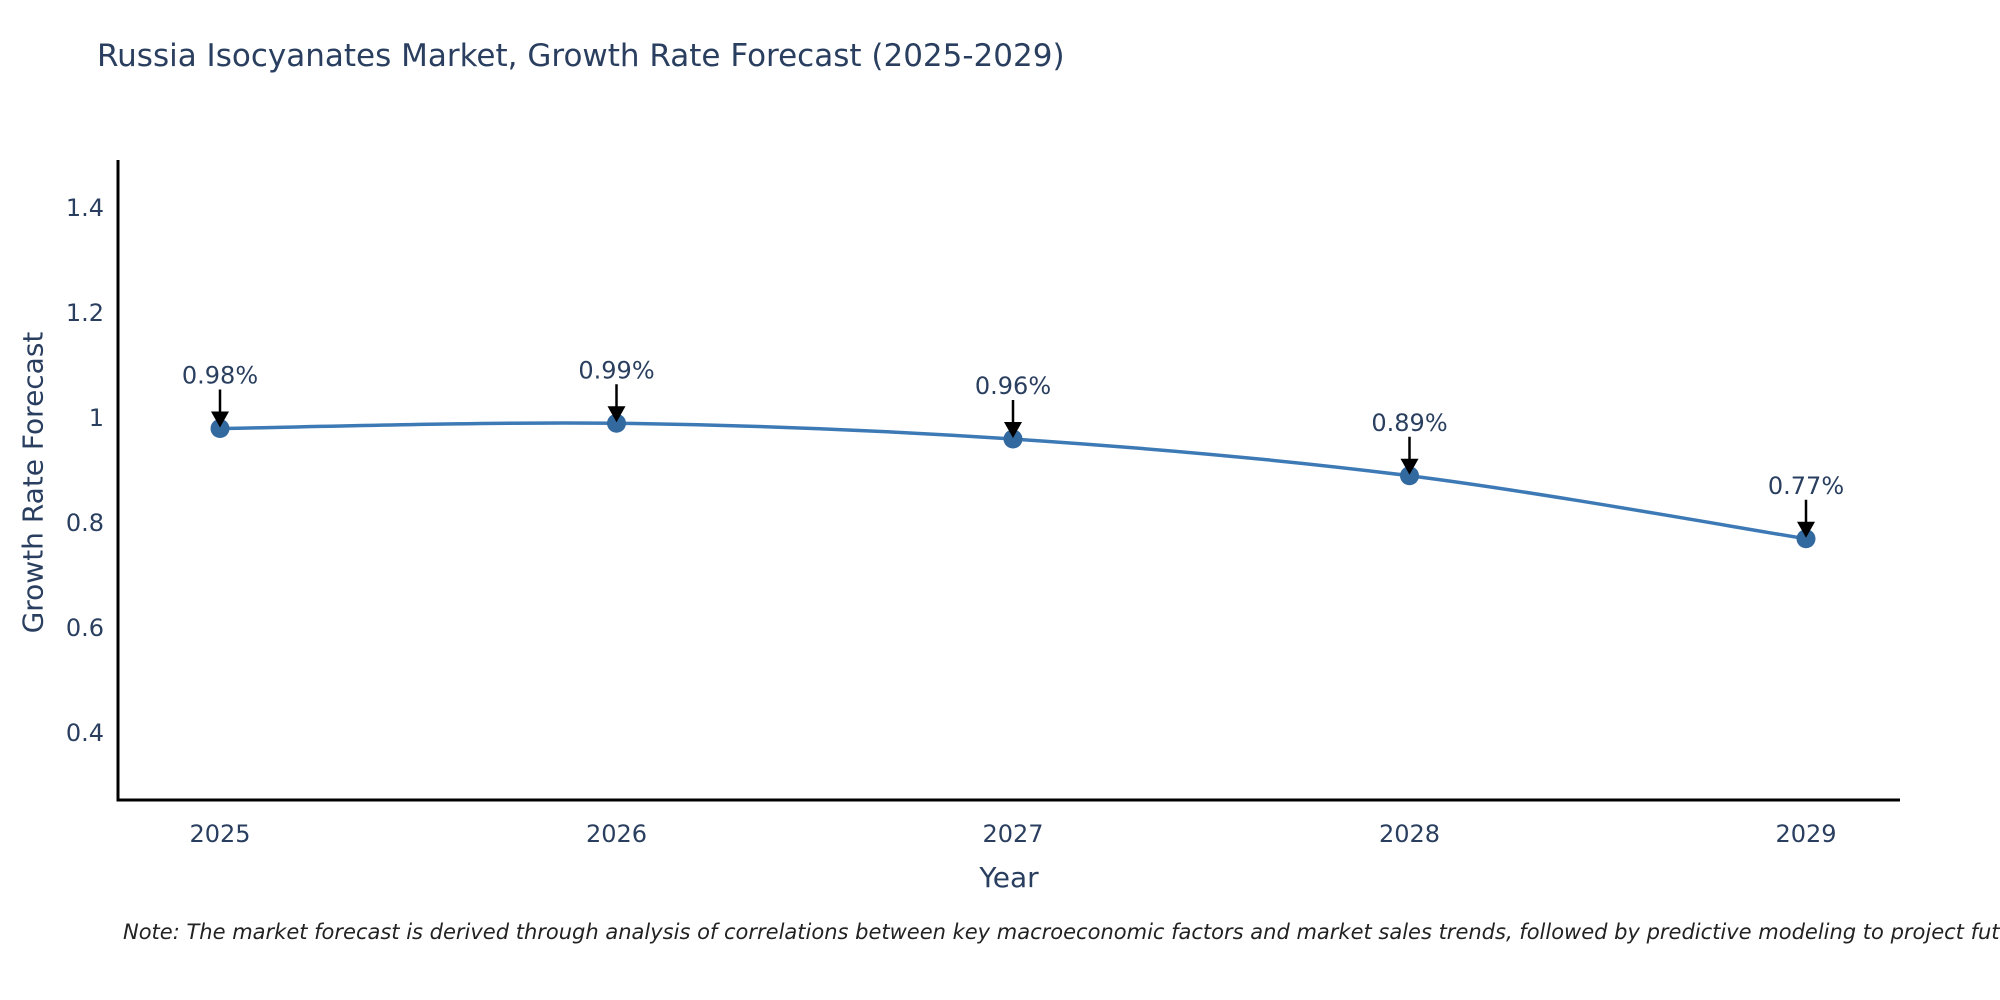 The height and width of the screenshot is (1000, 2000). I want to click on y-tick-label: 0.6, so click(85, 628).